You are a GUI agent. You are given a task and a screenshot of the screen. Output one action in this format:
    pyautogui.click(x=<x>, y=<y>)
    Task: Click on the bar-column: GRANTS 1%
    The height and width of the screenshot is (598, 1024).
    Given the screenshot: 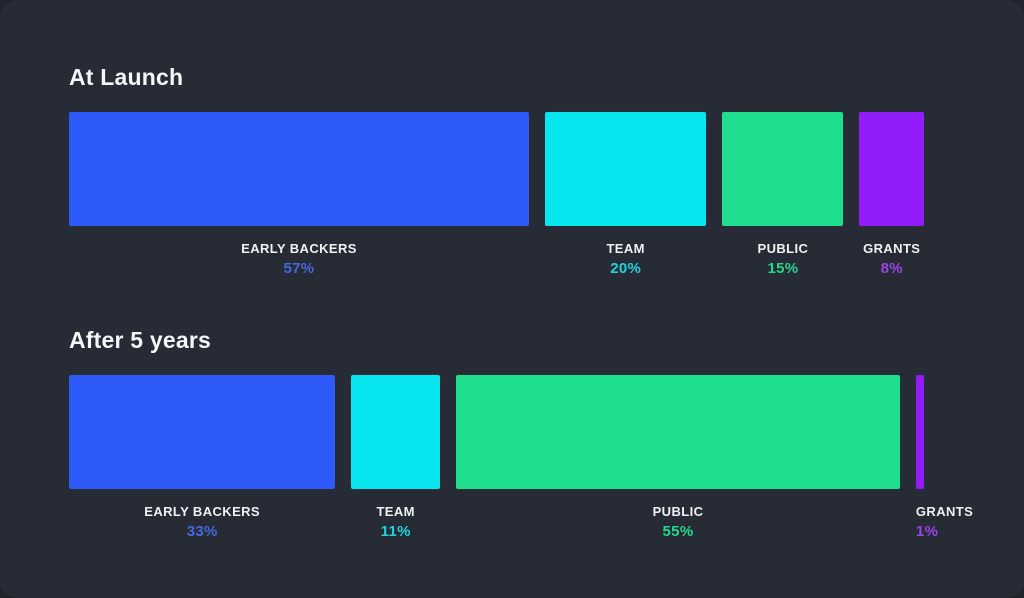 What is the action you would take?
    pyautogui.click(x=944, y=458)
    